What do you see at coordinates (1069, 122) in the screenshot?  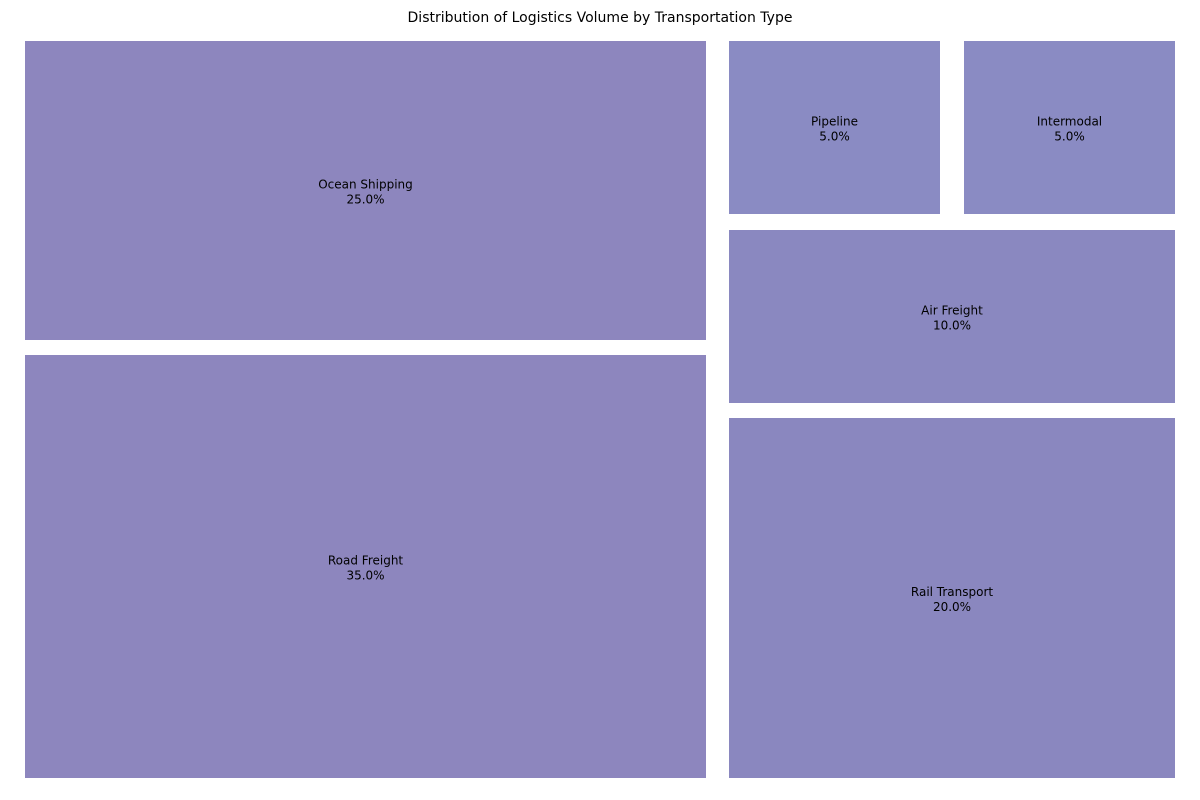 I see `tile-label-intermodal: Intermodal` at bounding box center [1069, 122].